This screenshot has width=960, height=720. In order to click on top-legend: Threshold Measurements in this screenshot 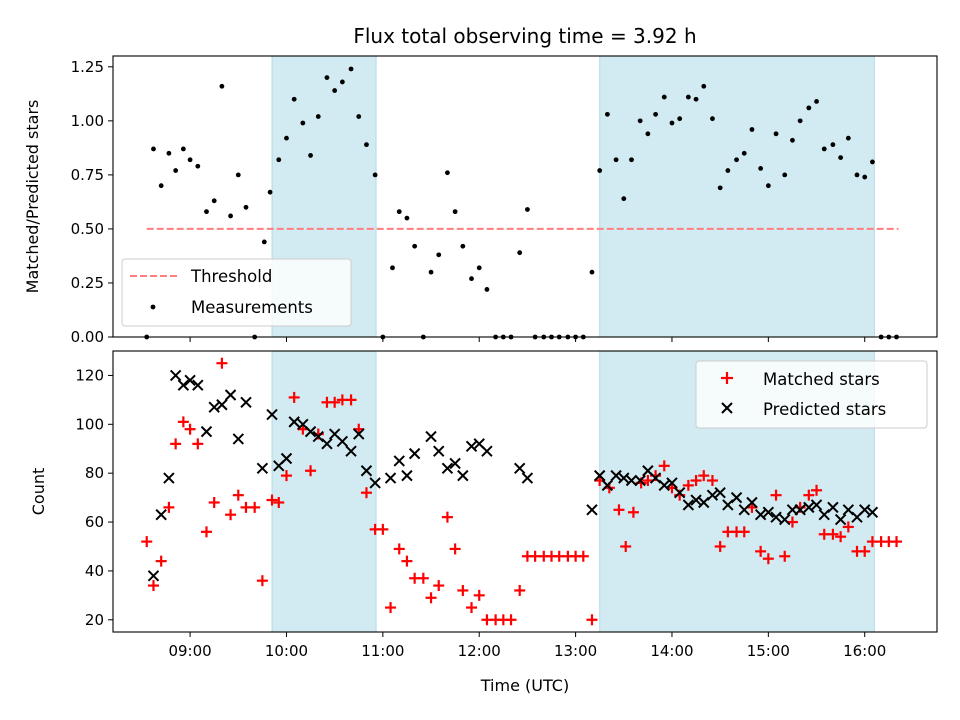, I will do `click(236, 292)`.